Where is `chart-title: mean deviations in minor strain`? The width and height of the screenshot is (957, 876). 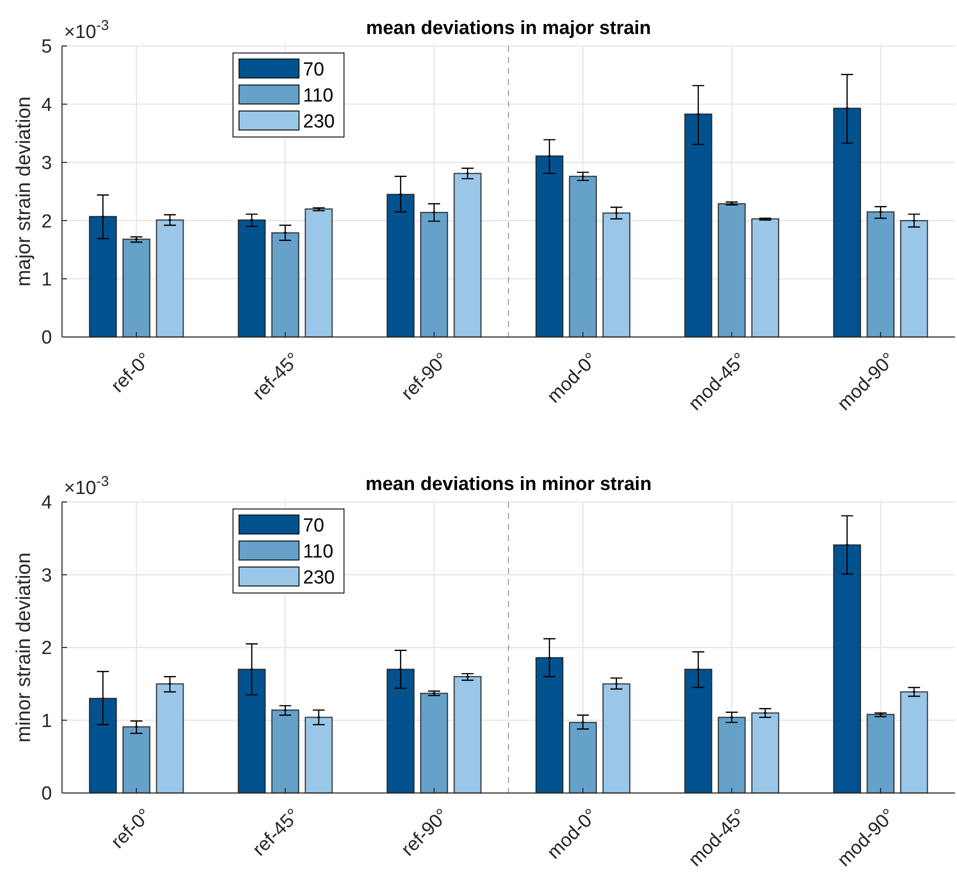 chart-title: mean deviations in minor strain is located at coordinates (508, 484).